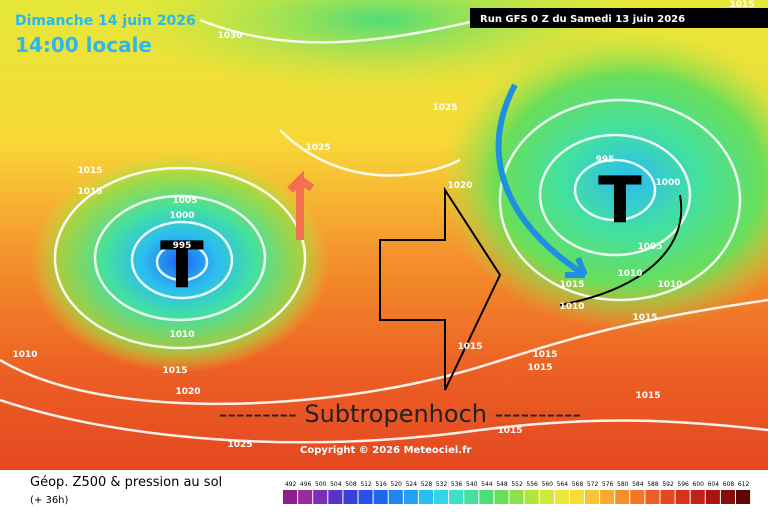 Image resolution: width=768 pixels, height=512 pixels. Describe the element at coordinates (105, 21) in the screenshot. I see `date: Dimanche 14 juin 2026` at that location.